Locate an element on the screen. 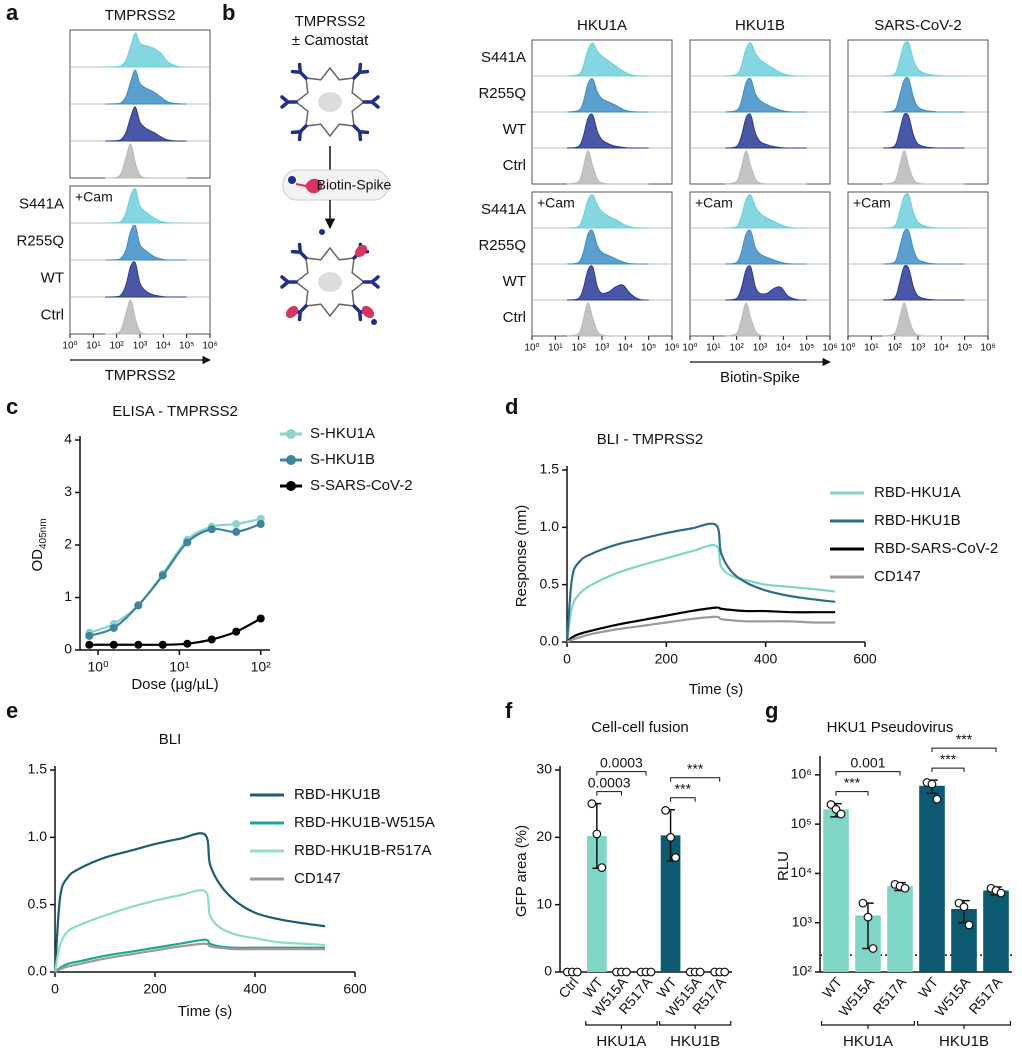  legend-label: CD147 is located at coordinates (317, 878).